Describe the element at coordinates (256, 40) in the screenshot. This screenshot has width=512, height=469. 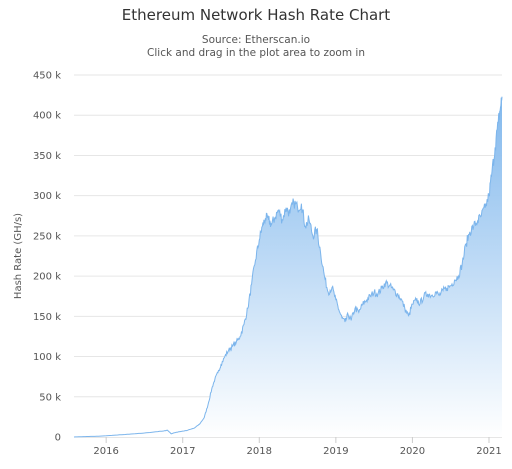
I see `chart-source: Source: Etherscan.io` at that location.